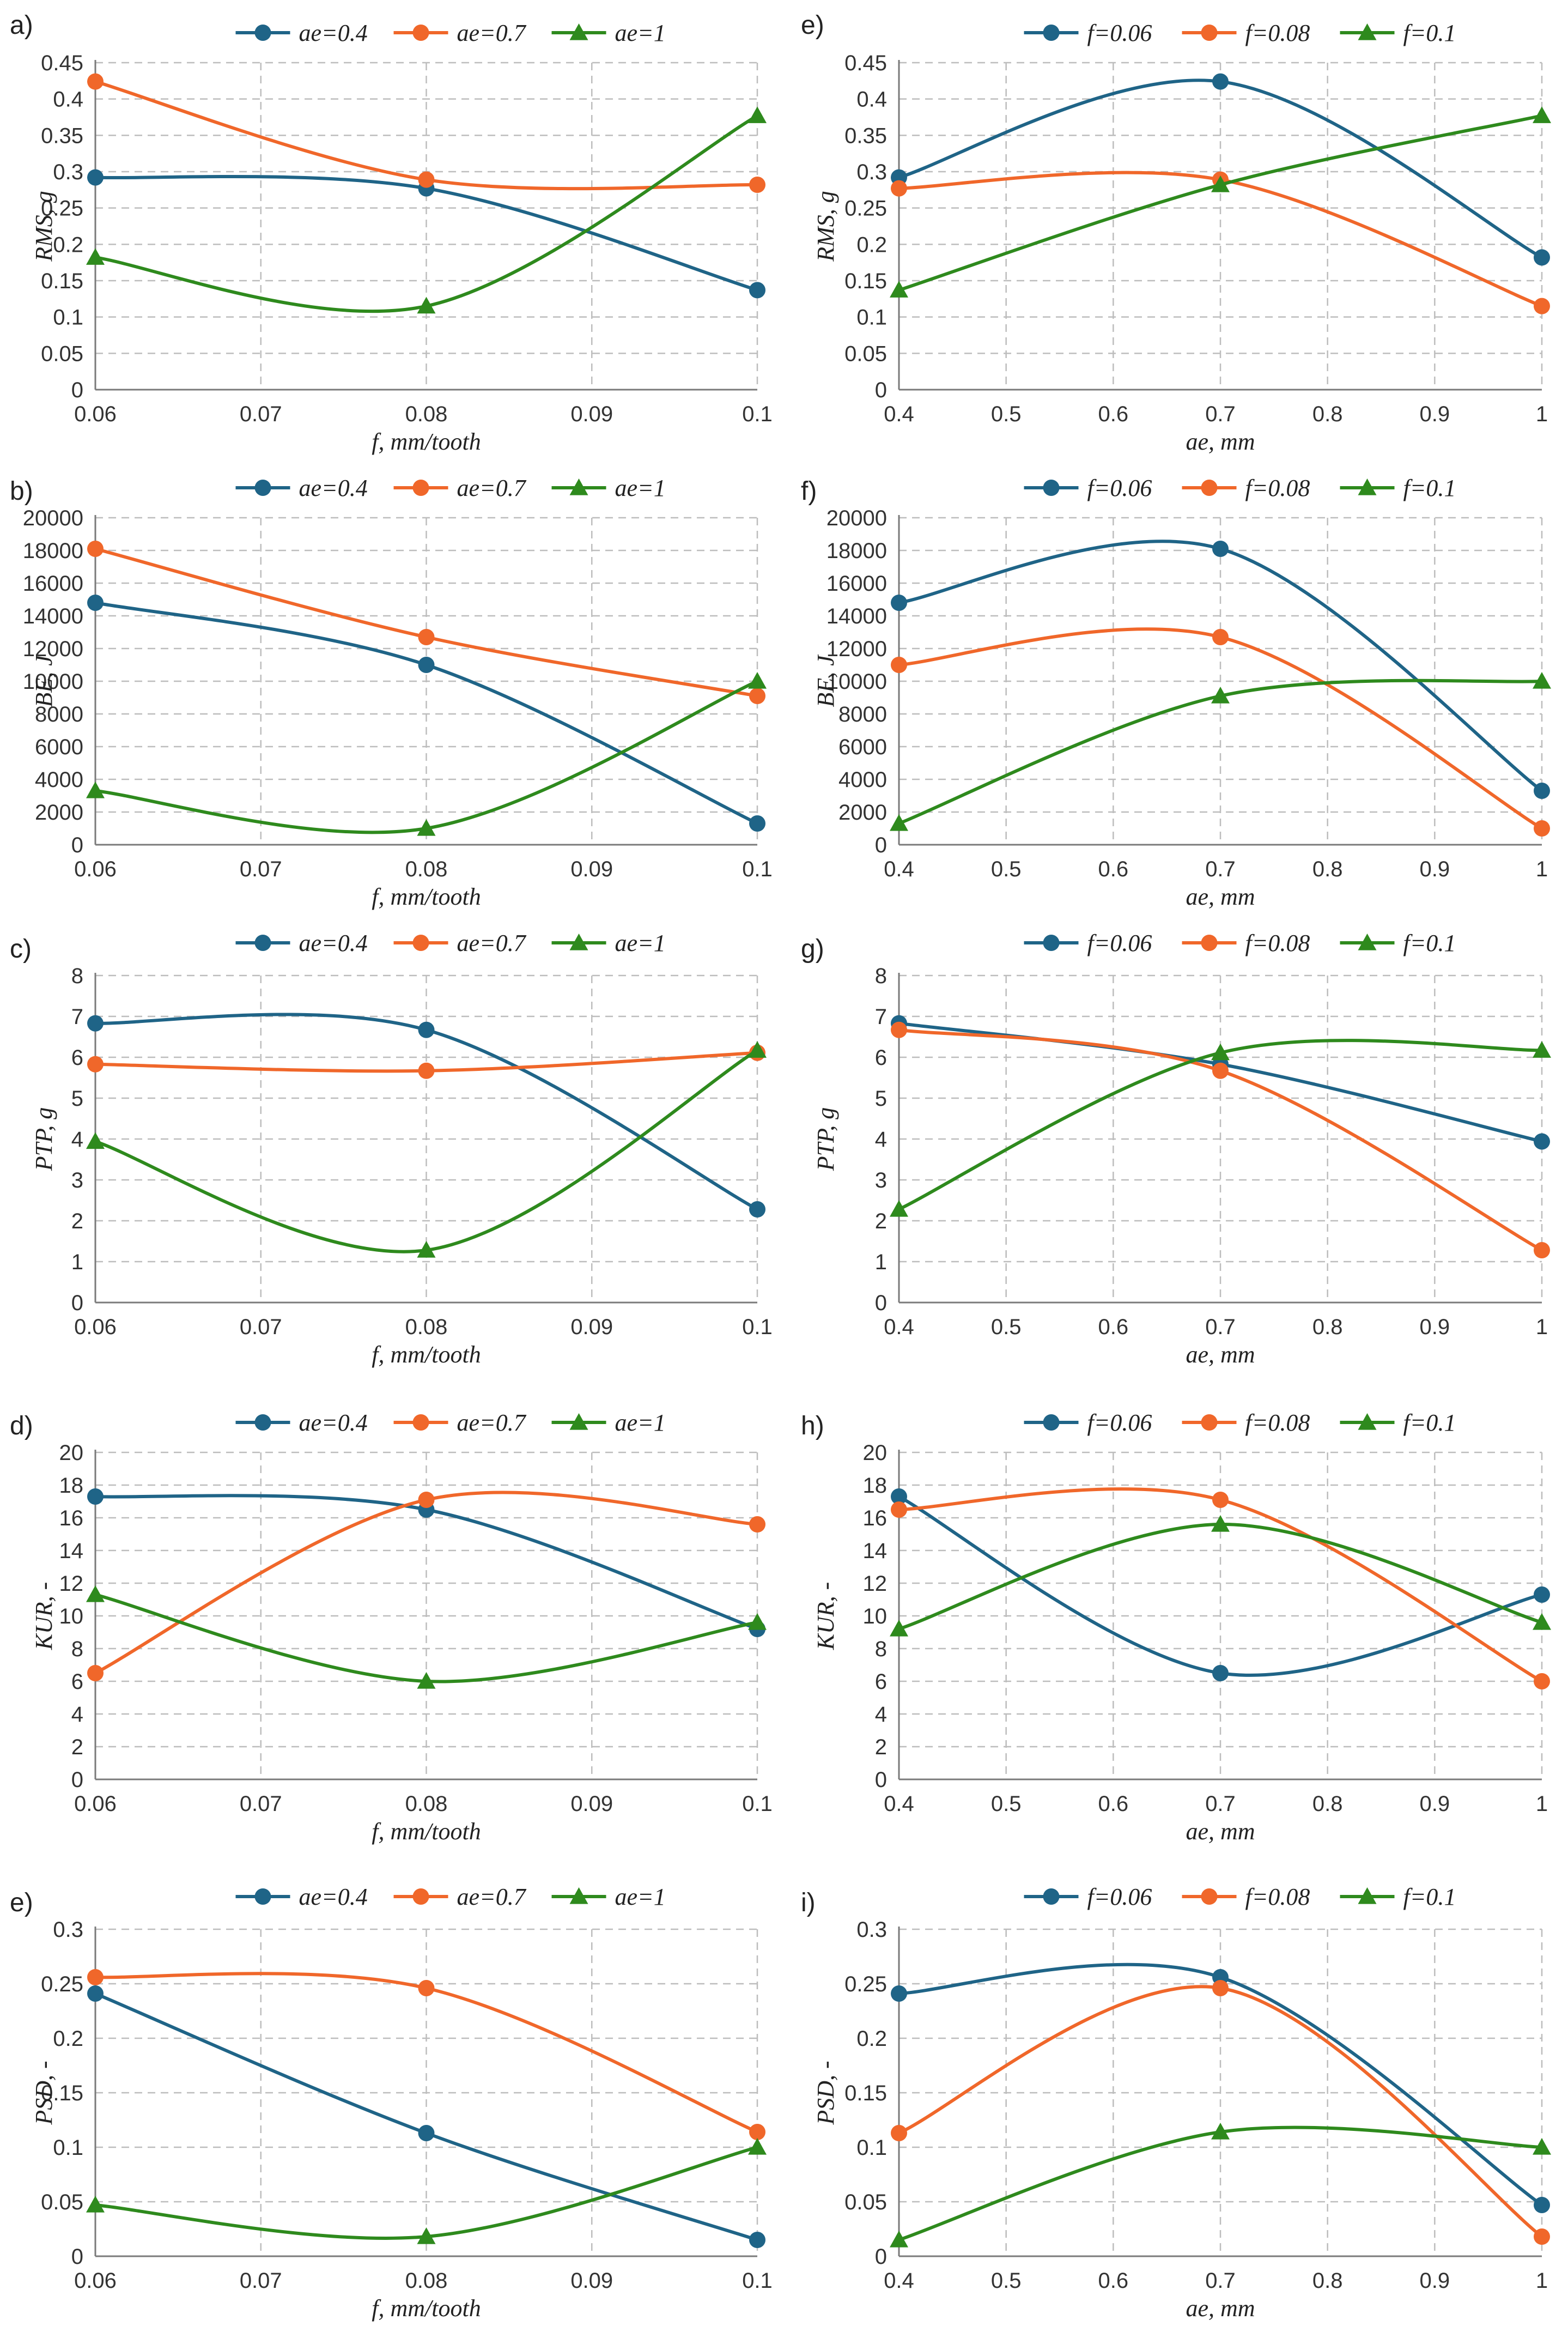  I want to click on panel-label: a), so click(21, 25).